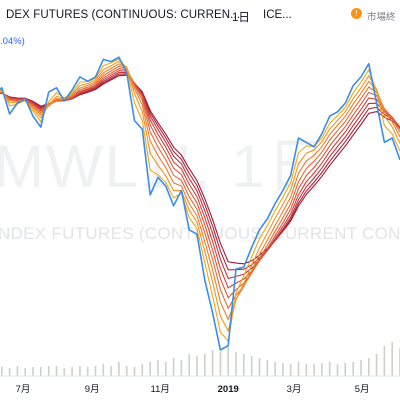 The width and height of the screenshot is (400, 400). Describe the element at coordinates (193, 389) in the screenshot. I see `time-axis-labels: 7月 9月 11月 2019 3月 5月` at that location.